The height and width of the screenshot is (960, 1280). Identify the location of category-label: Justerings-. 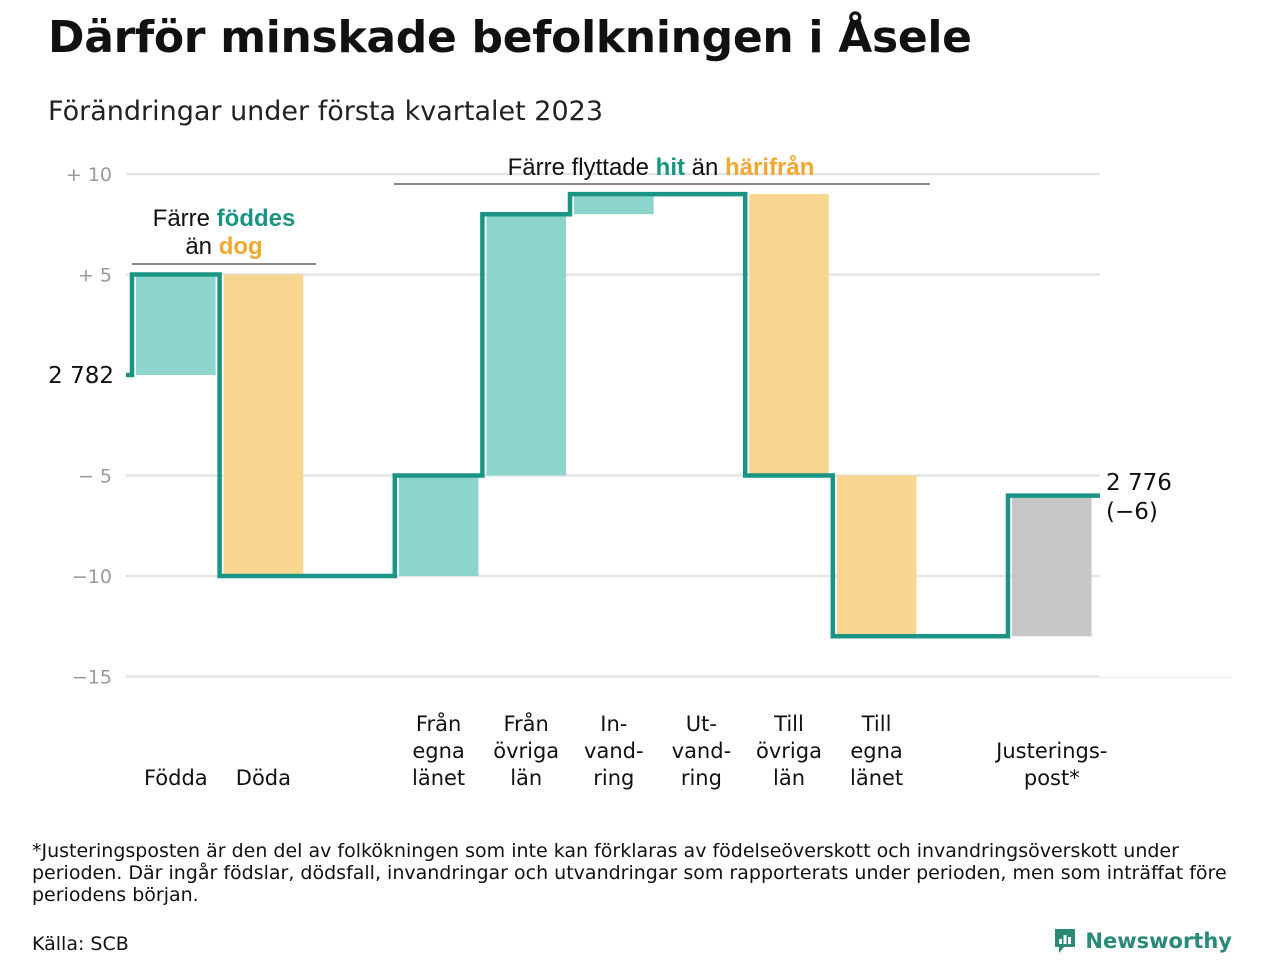
(1050, 751).